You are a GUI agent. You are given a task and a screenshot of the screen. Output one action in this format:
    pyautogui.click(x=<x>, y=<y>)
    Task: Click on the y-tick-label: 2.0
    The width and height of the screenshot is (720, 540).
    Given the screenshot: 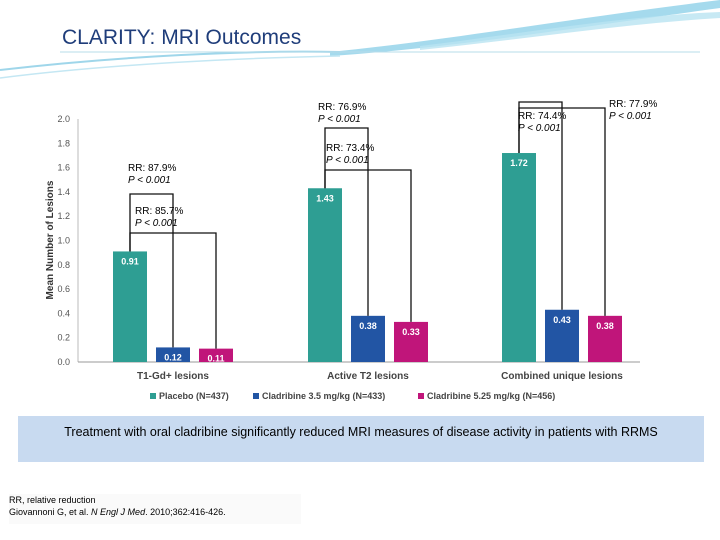 What is the action you would take?
    pyautogui.click(x=63, y=119)
    